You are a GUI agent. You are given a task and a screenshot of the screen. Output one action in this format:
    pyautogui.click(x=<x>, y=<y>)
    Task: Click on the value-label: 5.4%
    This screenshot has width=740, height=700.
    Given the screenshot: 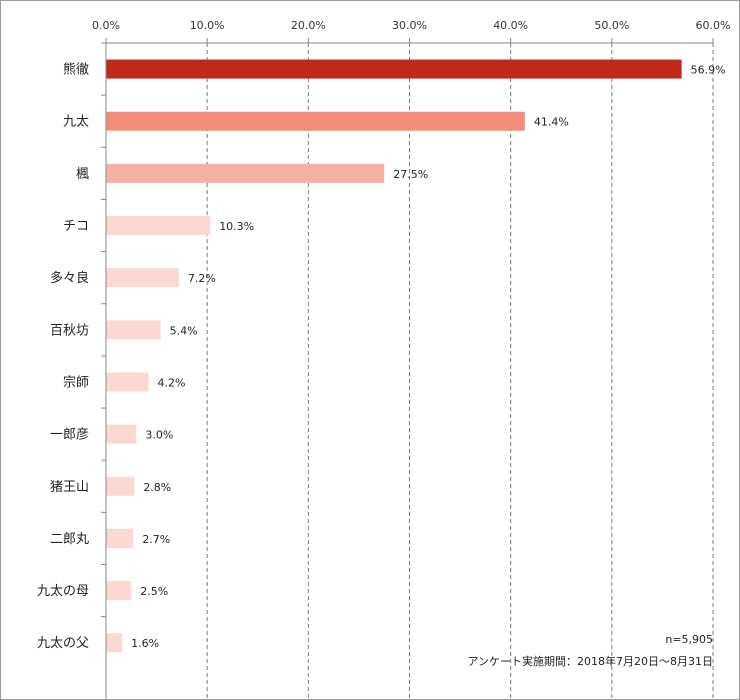 What is the action you would take?
    pyautogui.click(x=184, y=330)
    